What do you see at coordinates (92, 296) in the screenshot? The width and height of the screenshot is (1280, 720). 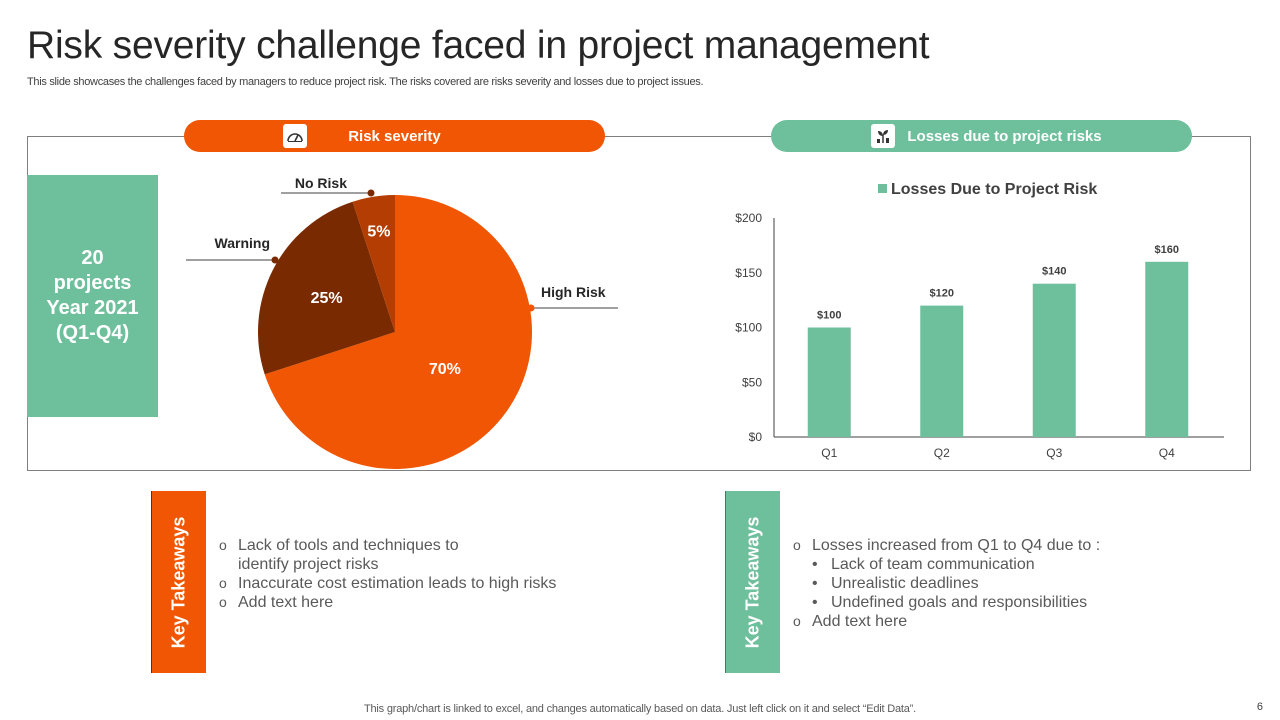 I see `projects-summary-box: 20 projects Year 2021 (Q1-Q4)` at bounding box center [92, 296].